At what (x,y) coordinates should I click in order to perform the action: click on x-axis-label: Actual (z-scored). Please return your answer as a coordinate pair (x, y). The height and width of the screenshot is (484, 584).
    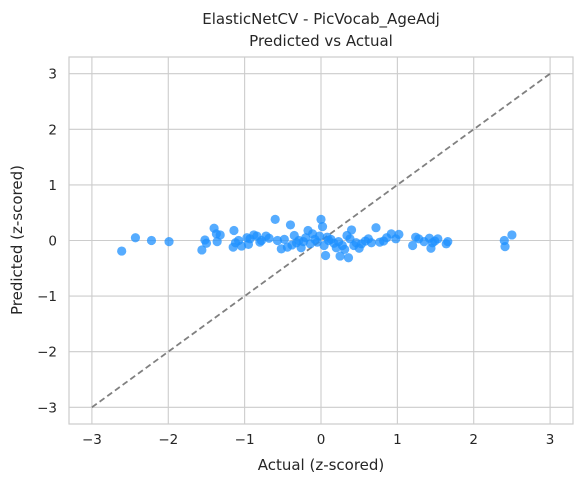
    Looking at the image, I should click on (321, 465).